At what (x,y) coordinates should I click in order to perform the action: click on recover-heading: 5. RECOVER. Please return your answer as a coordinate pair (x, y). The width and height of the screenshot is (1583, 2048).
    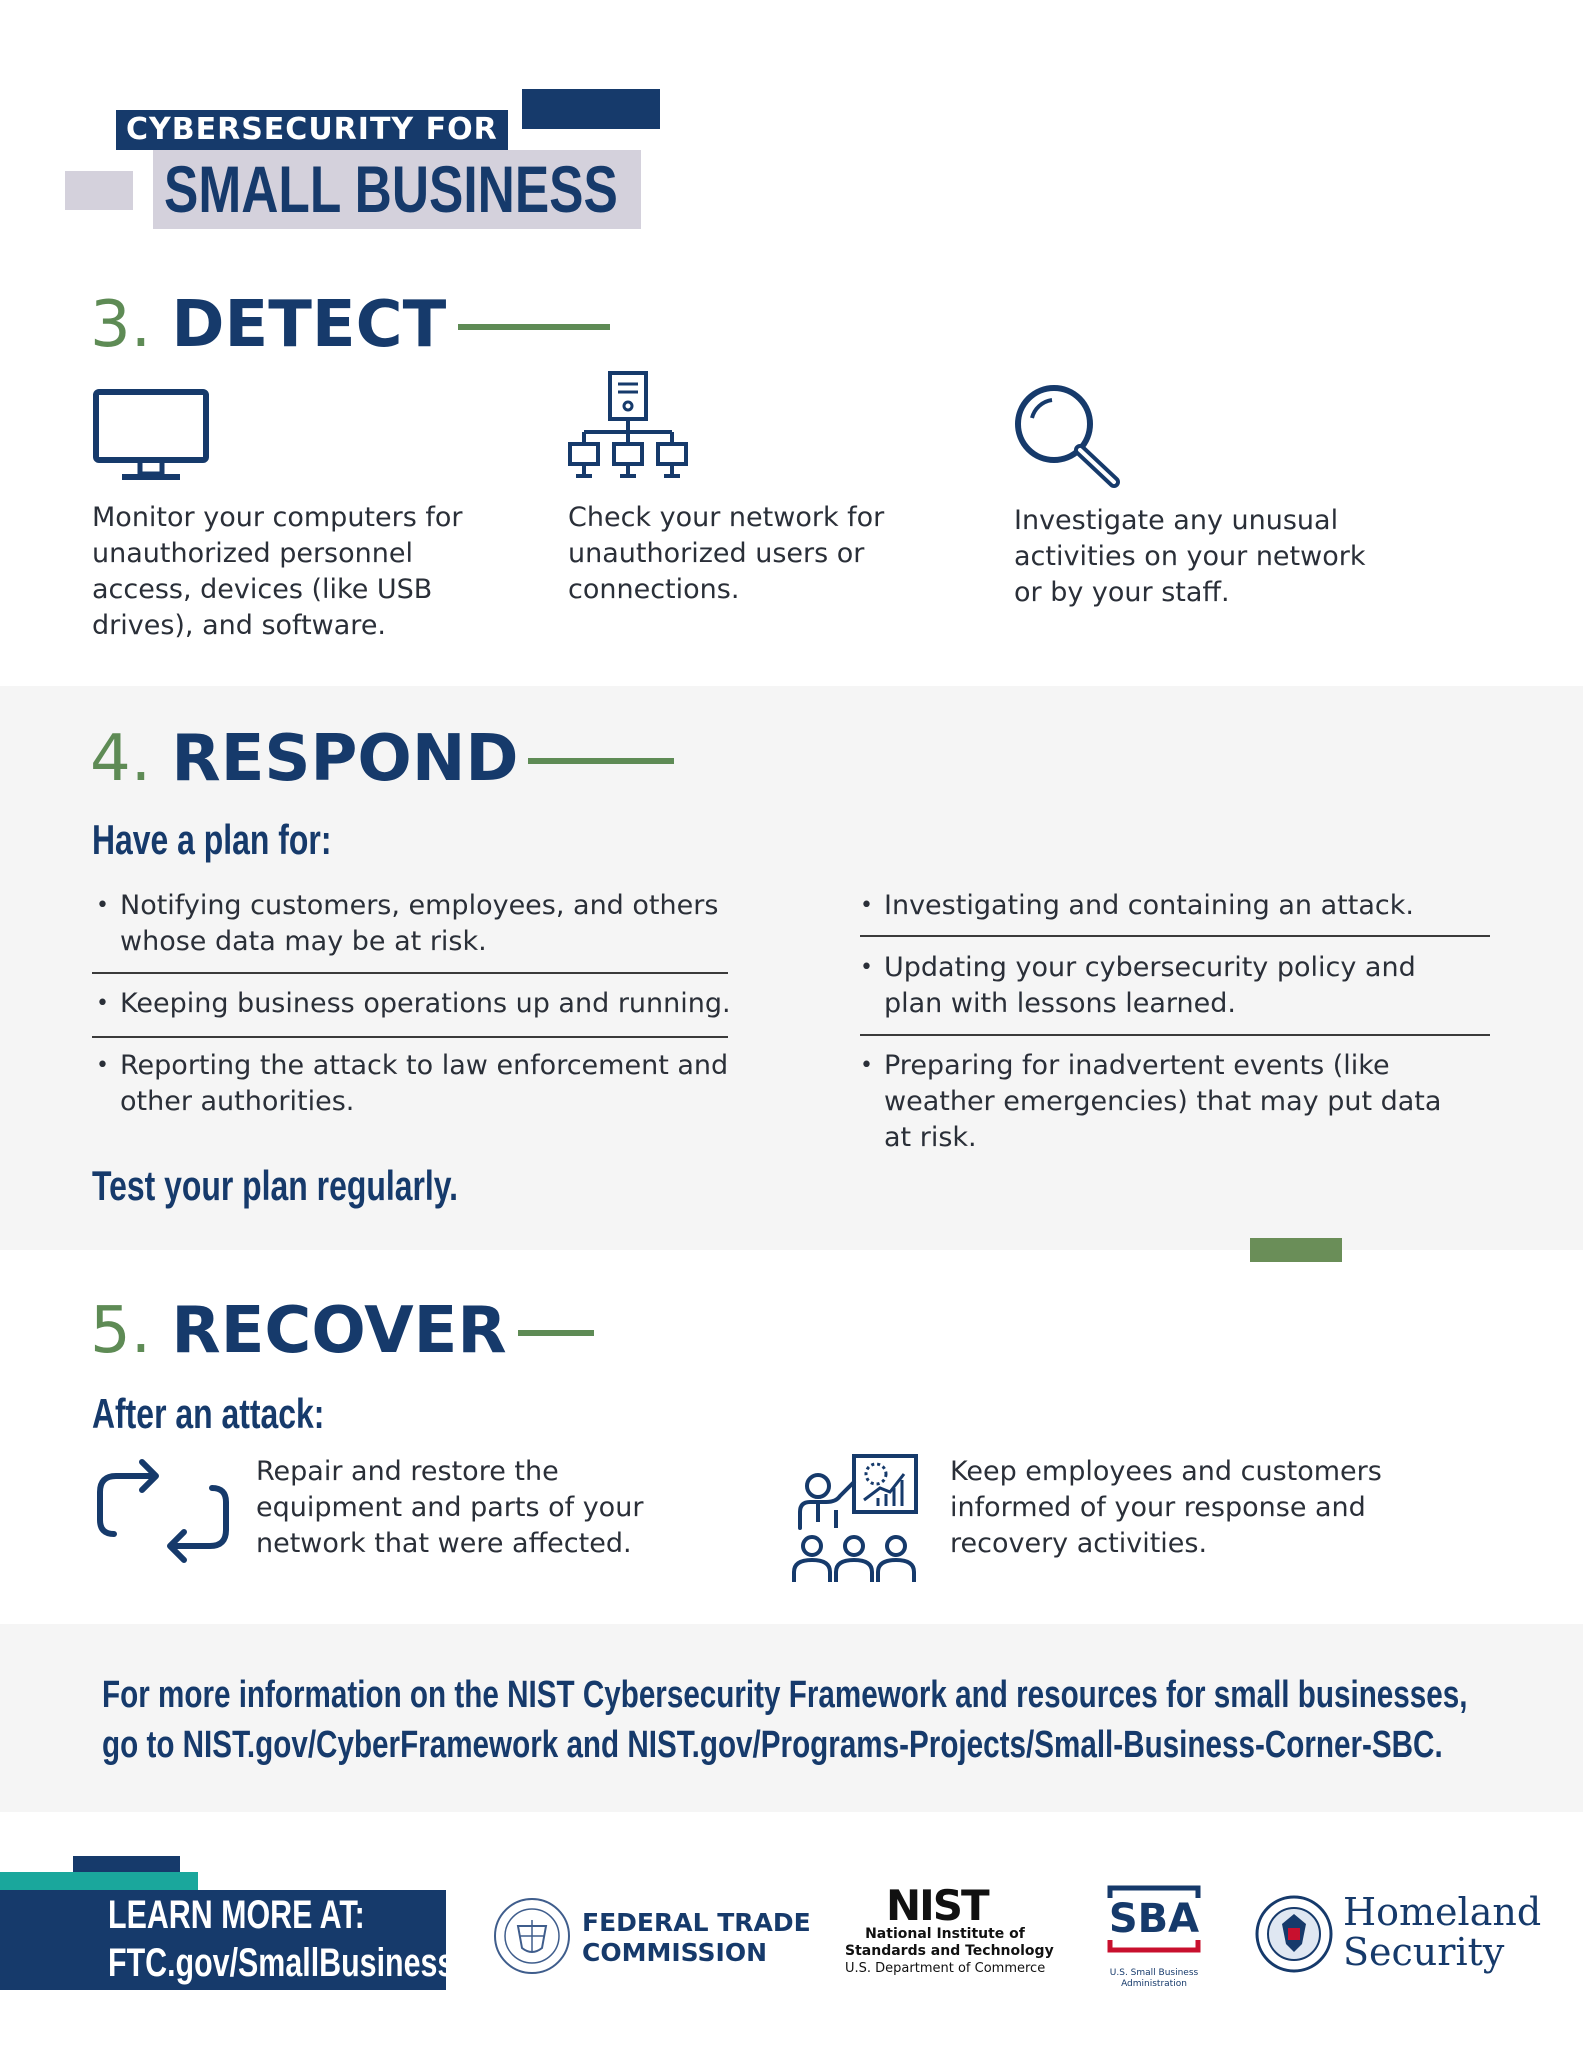
    Looking at the image, I should click on (298, 1331).